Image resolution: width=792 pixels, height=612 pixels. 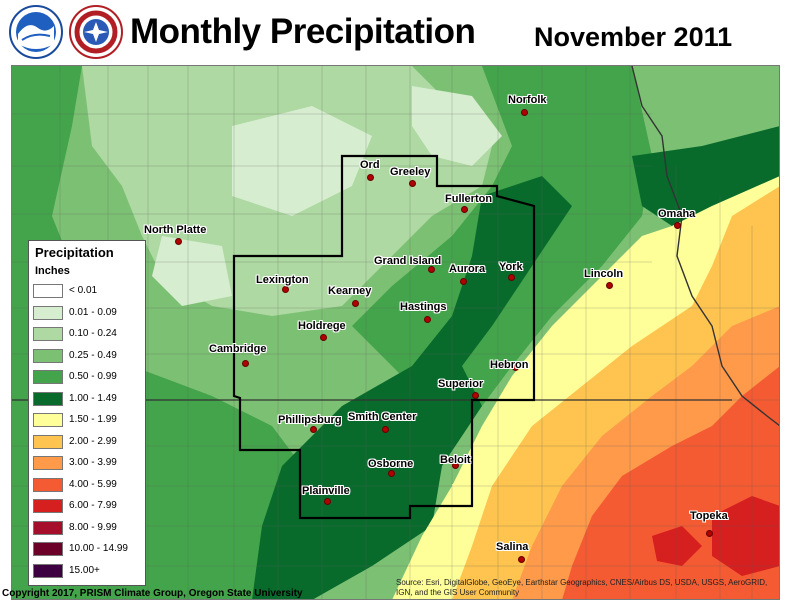 I want to click on city-label-phillipsburg: Phillipsburg, so click(x=310, y=420).